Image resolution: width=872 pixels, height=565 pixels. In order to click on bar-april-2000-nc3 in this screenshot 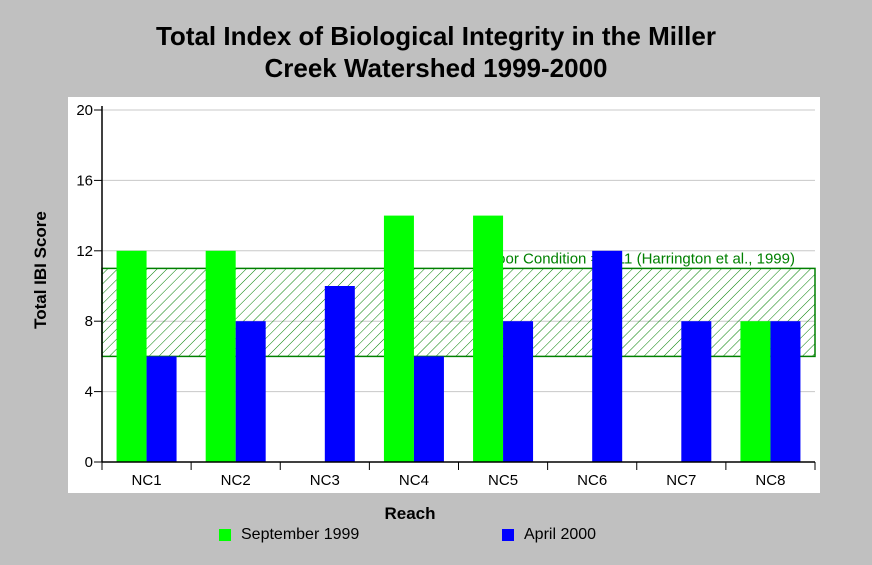, I will do `click(339, 374)`.